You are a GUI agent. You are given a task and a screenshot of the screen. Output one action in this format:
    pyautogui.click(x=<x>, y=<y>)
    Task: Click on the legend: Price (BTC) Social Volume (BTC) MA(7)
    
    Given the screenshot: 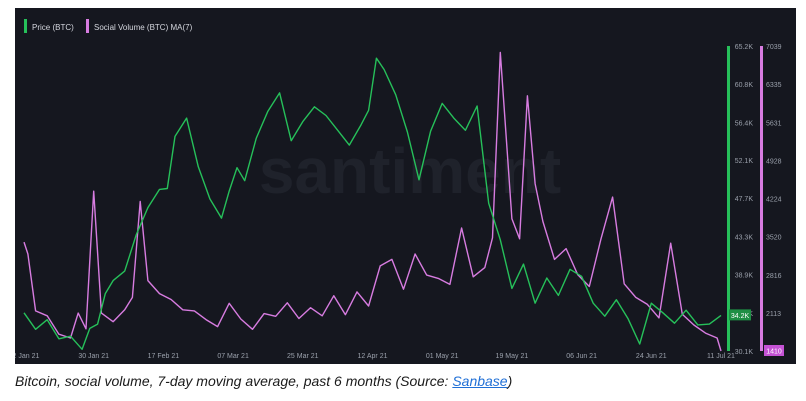 What is the action you would take?
    pyautogui.click(x=108, y=26)
    